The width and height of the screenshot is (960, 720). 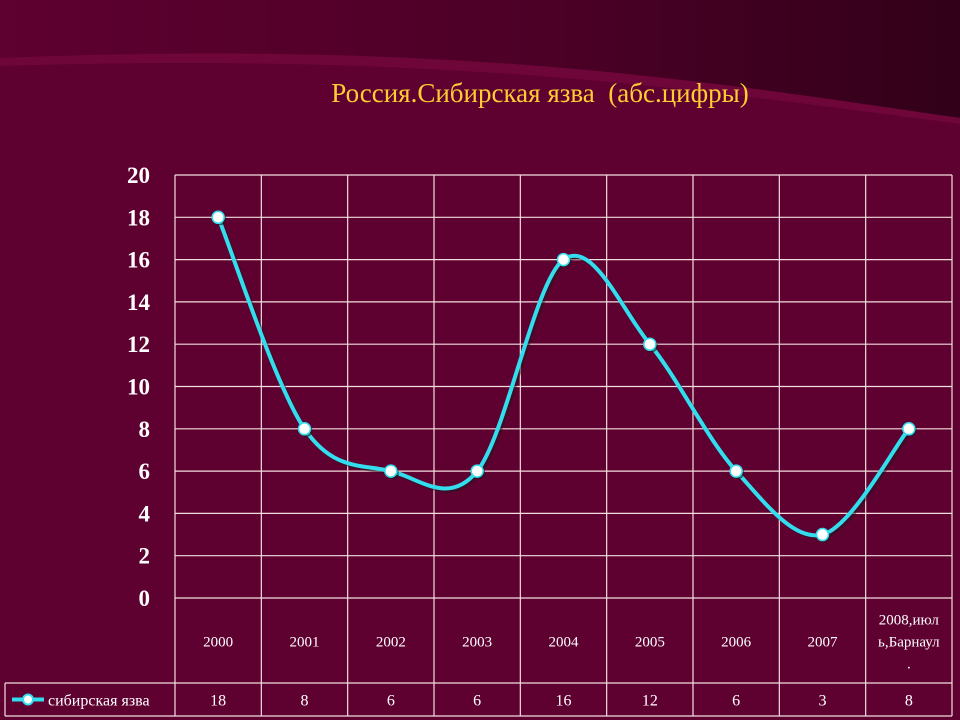 I want to click on y-tick-label: 2, so click(x=145, y=556).